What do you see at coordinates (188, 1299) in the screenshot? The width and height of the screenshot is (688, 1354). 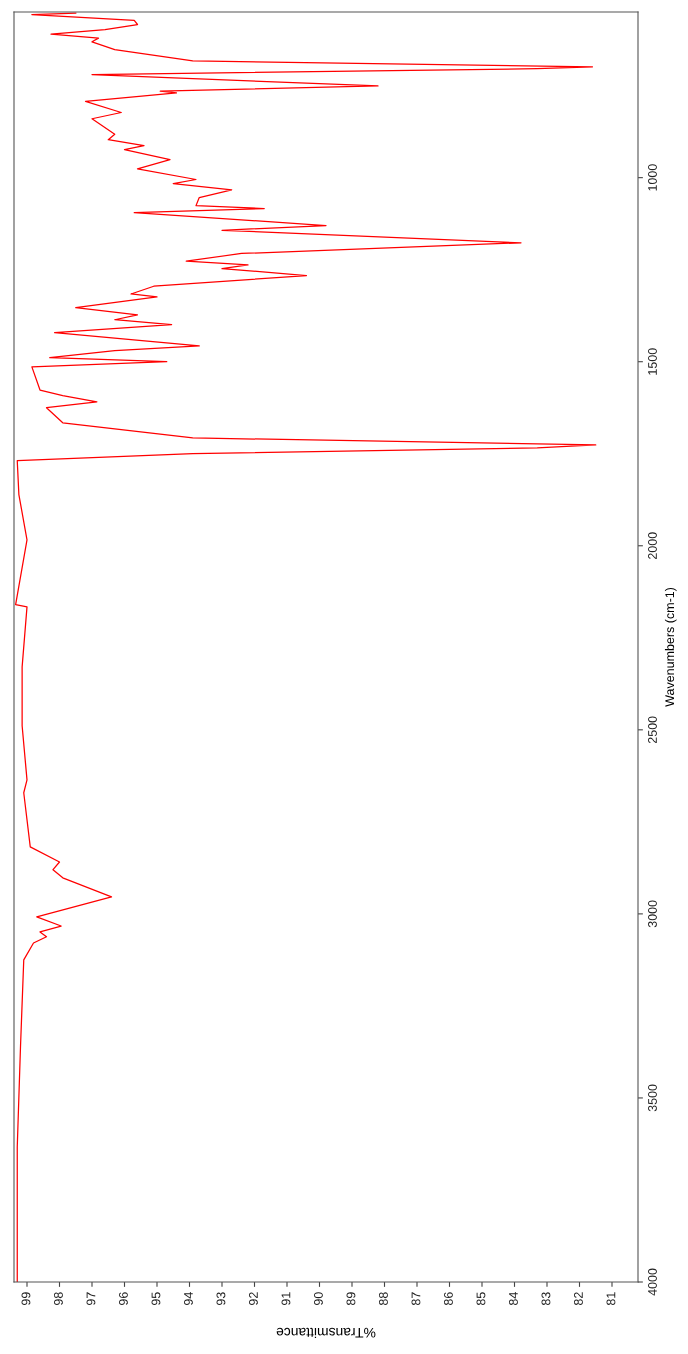 I see `x-tick-label: 94` at bounding box center [188, 1299].